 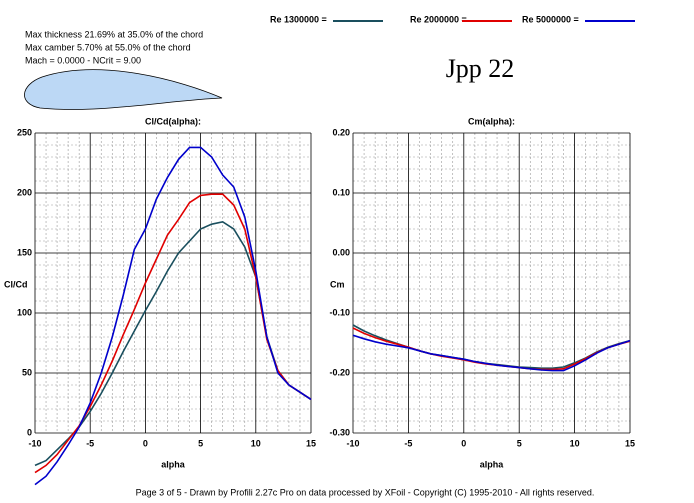 I want to click on y-tick-label: 0.00, so click(x=341, y=252).